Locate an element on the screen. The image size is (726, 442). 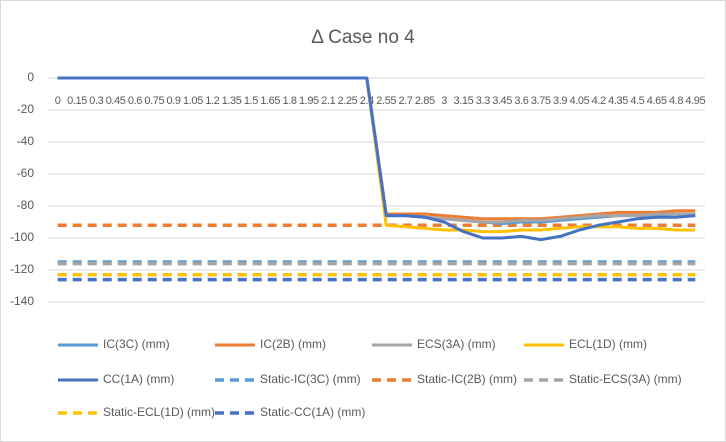
legend-label: IC(3C) (mm) is located at coordinates (136, 344).